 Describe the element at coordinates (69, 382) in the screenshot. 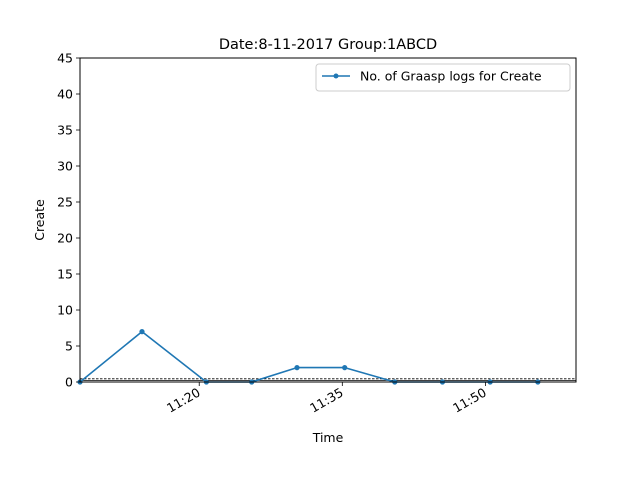

I see `y-tick-label: 0` at that location.